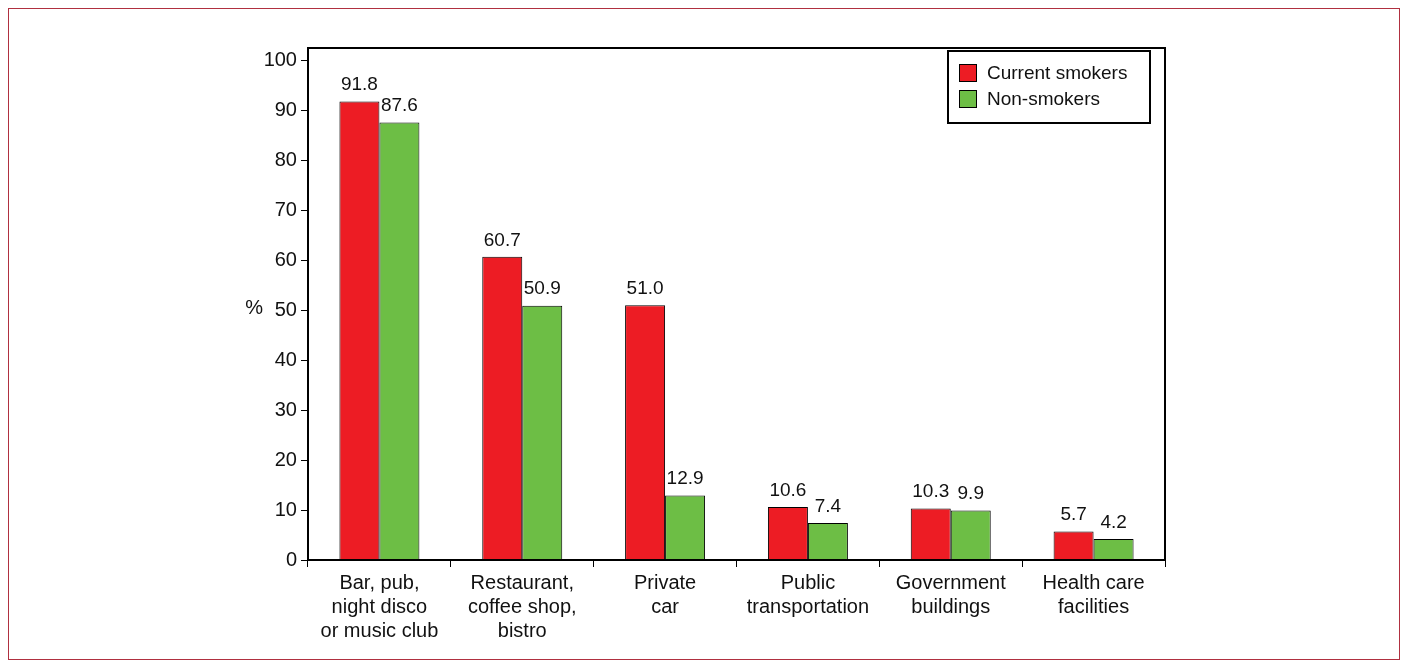 The height and width of the screenshot is (670, 1410). Describe the element at coordinates (665, 593) in the screenshot. I see `x-tick-label: Private car` at that location.